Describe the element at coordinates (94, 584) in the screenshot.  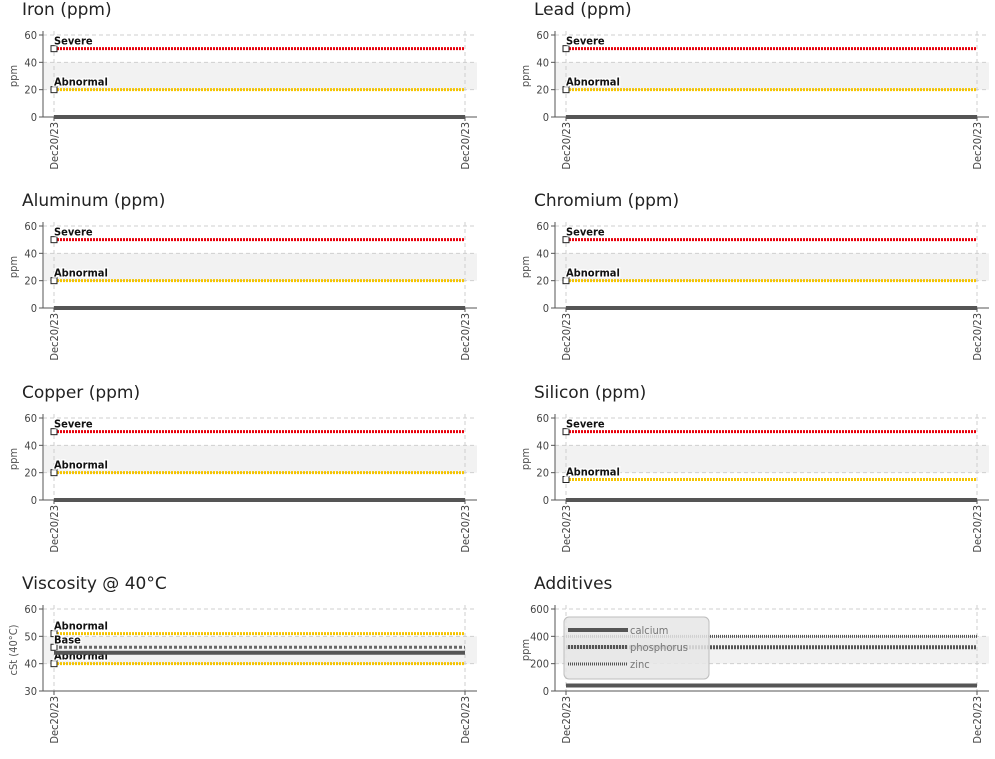
I see `chart-title: Viscosity @ 40°C` at that location.